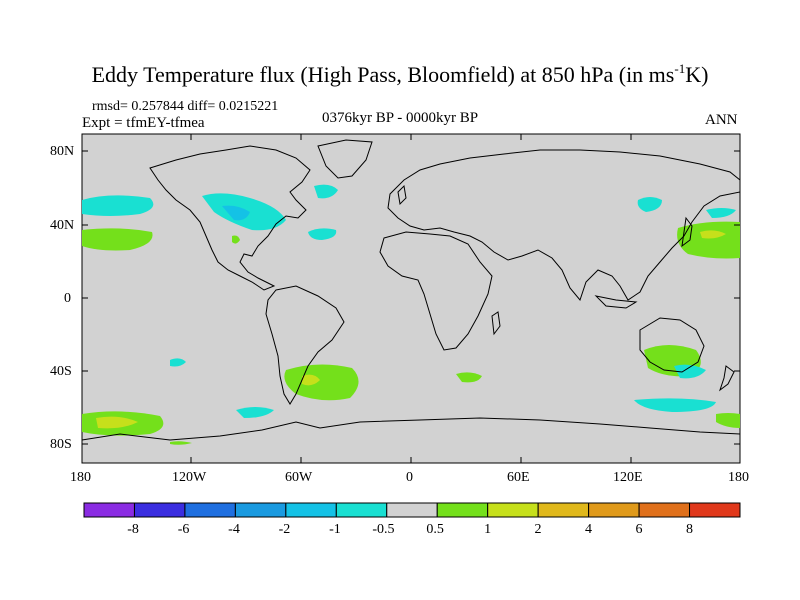 Image resolution: width=800 pixels, height=600 pixels. What do you see at coordinates (133, 529) in the screenshot?
I see `colorbar-label: -8` at bounding box center [133, 529].